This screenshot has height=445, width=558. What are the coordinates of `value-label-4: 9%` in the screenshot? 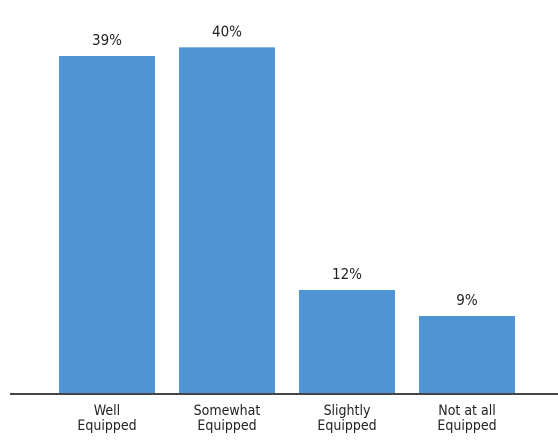 It's located at (467, 300).